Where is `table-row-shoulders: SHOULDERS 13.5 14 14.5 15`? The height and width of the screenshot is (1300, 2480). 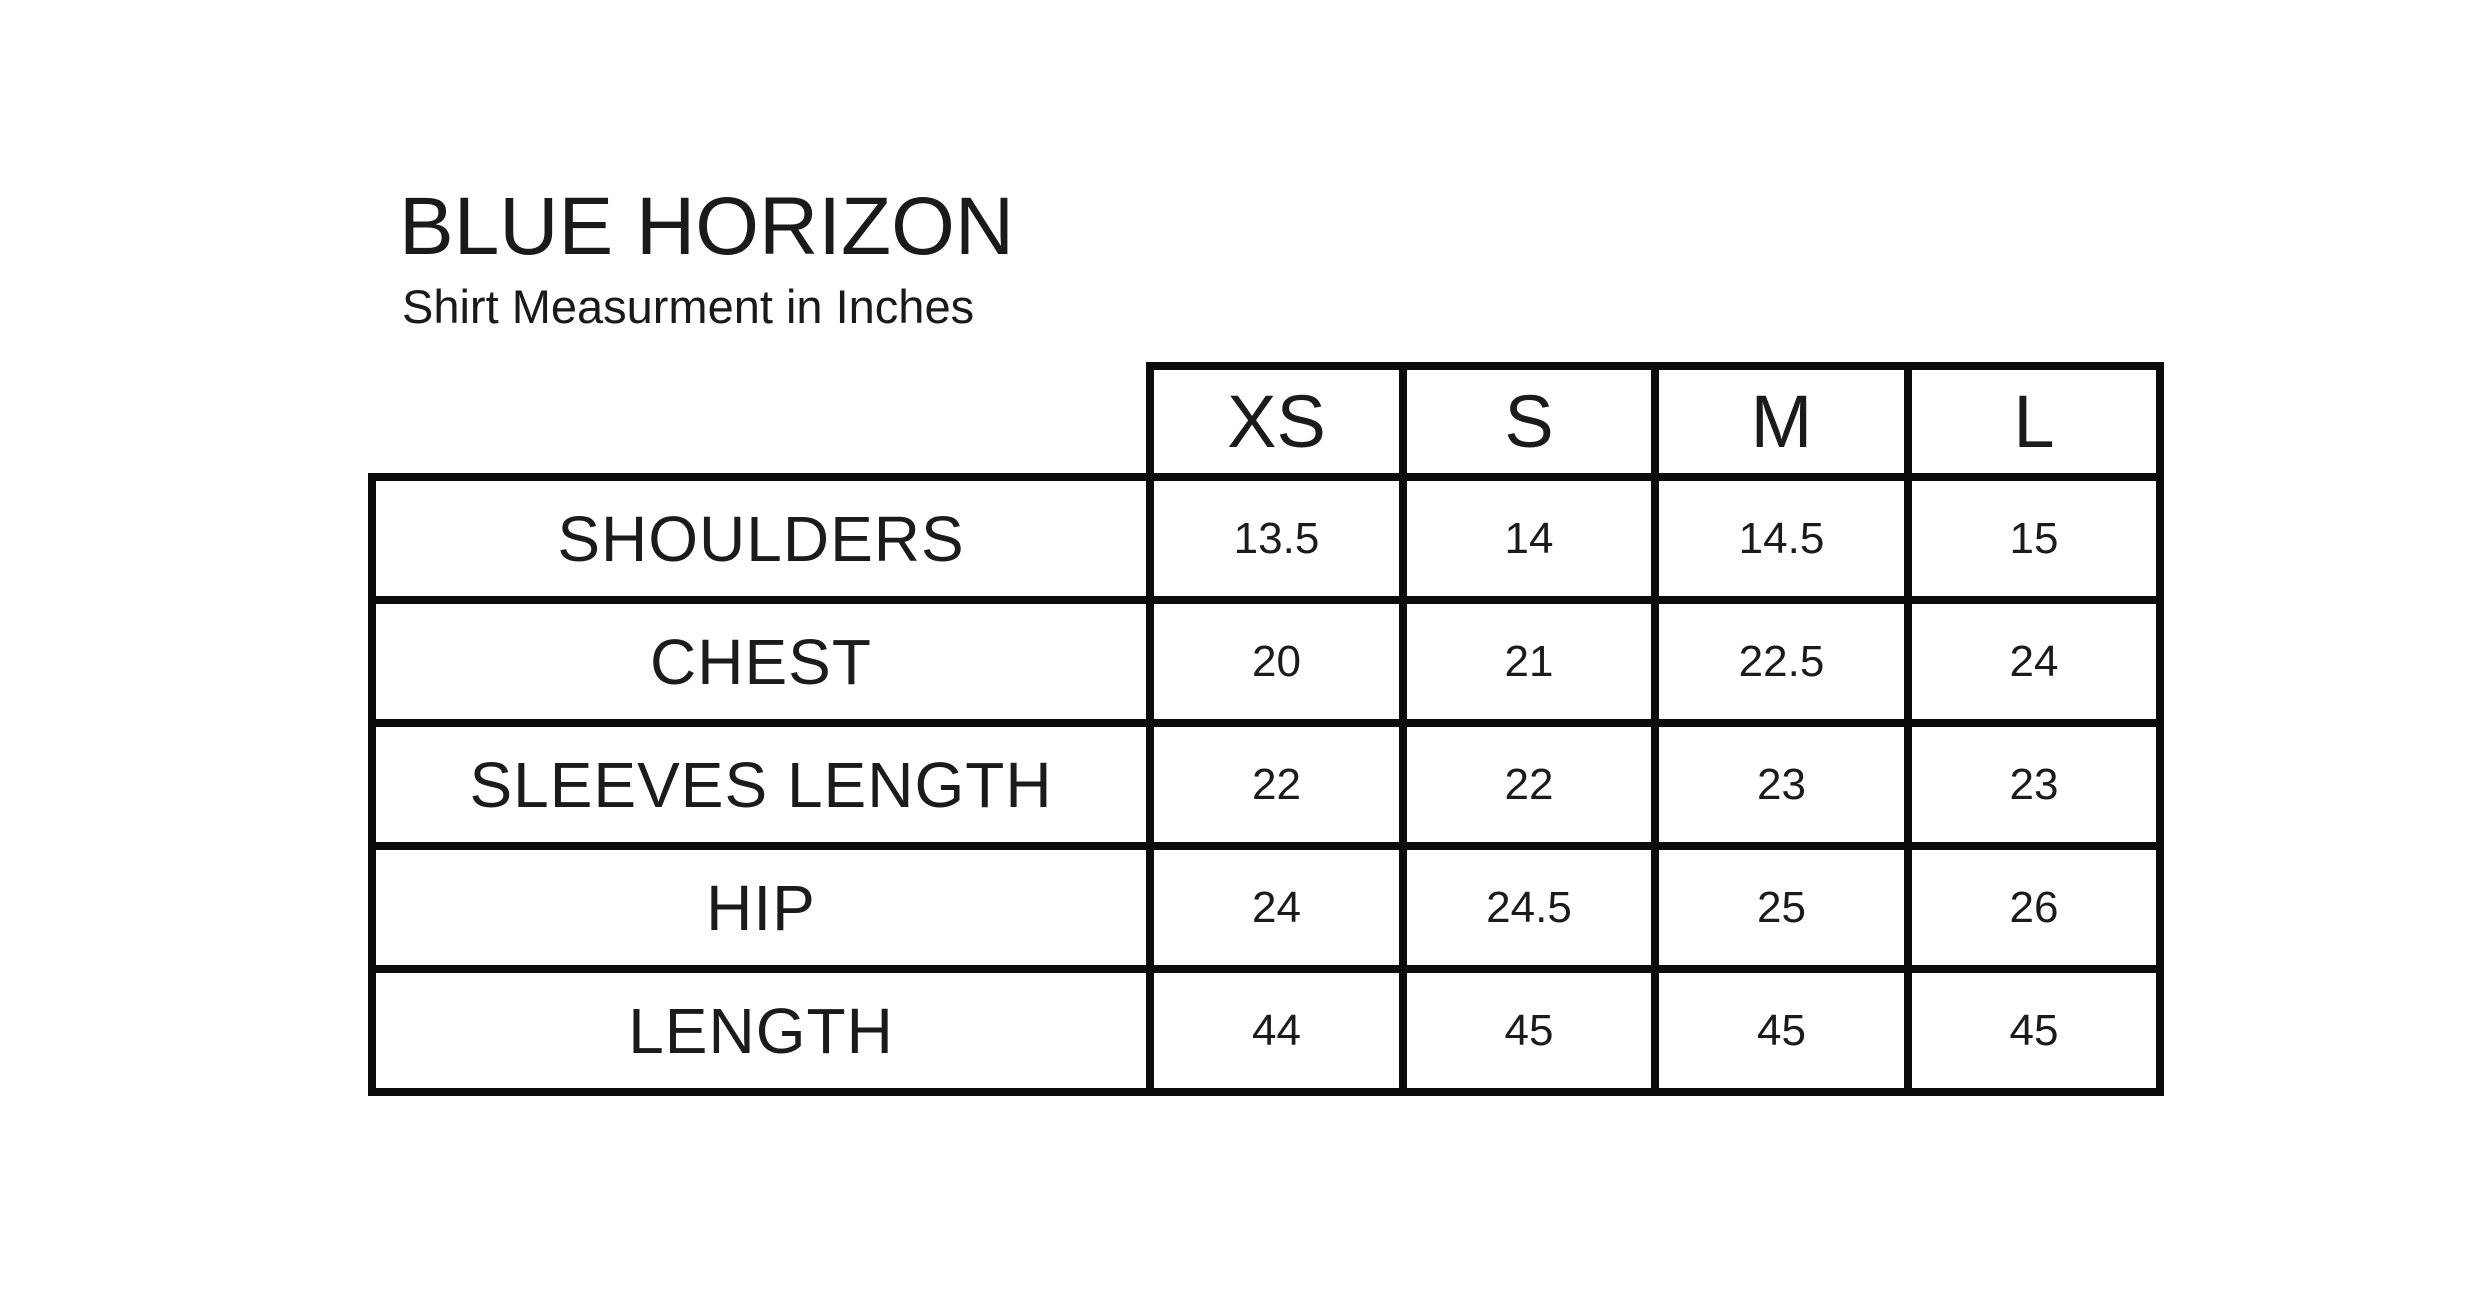
table-row-shoulders: SHOULDERS 13.5 14 14.5 15 is located at coordinates (1266, 538).